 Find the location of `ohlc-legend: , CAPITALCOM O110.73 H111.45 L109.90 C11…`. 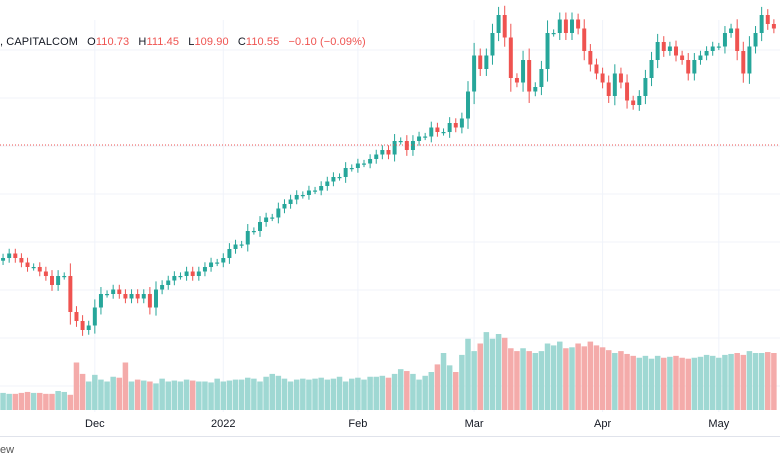

ohlc-legend: , CAPITALCOM O110.73 H111.45 L109.90 C11… is located at coordinates (183, 42).